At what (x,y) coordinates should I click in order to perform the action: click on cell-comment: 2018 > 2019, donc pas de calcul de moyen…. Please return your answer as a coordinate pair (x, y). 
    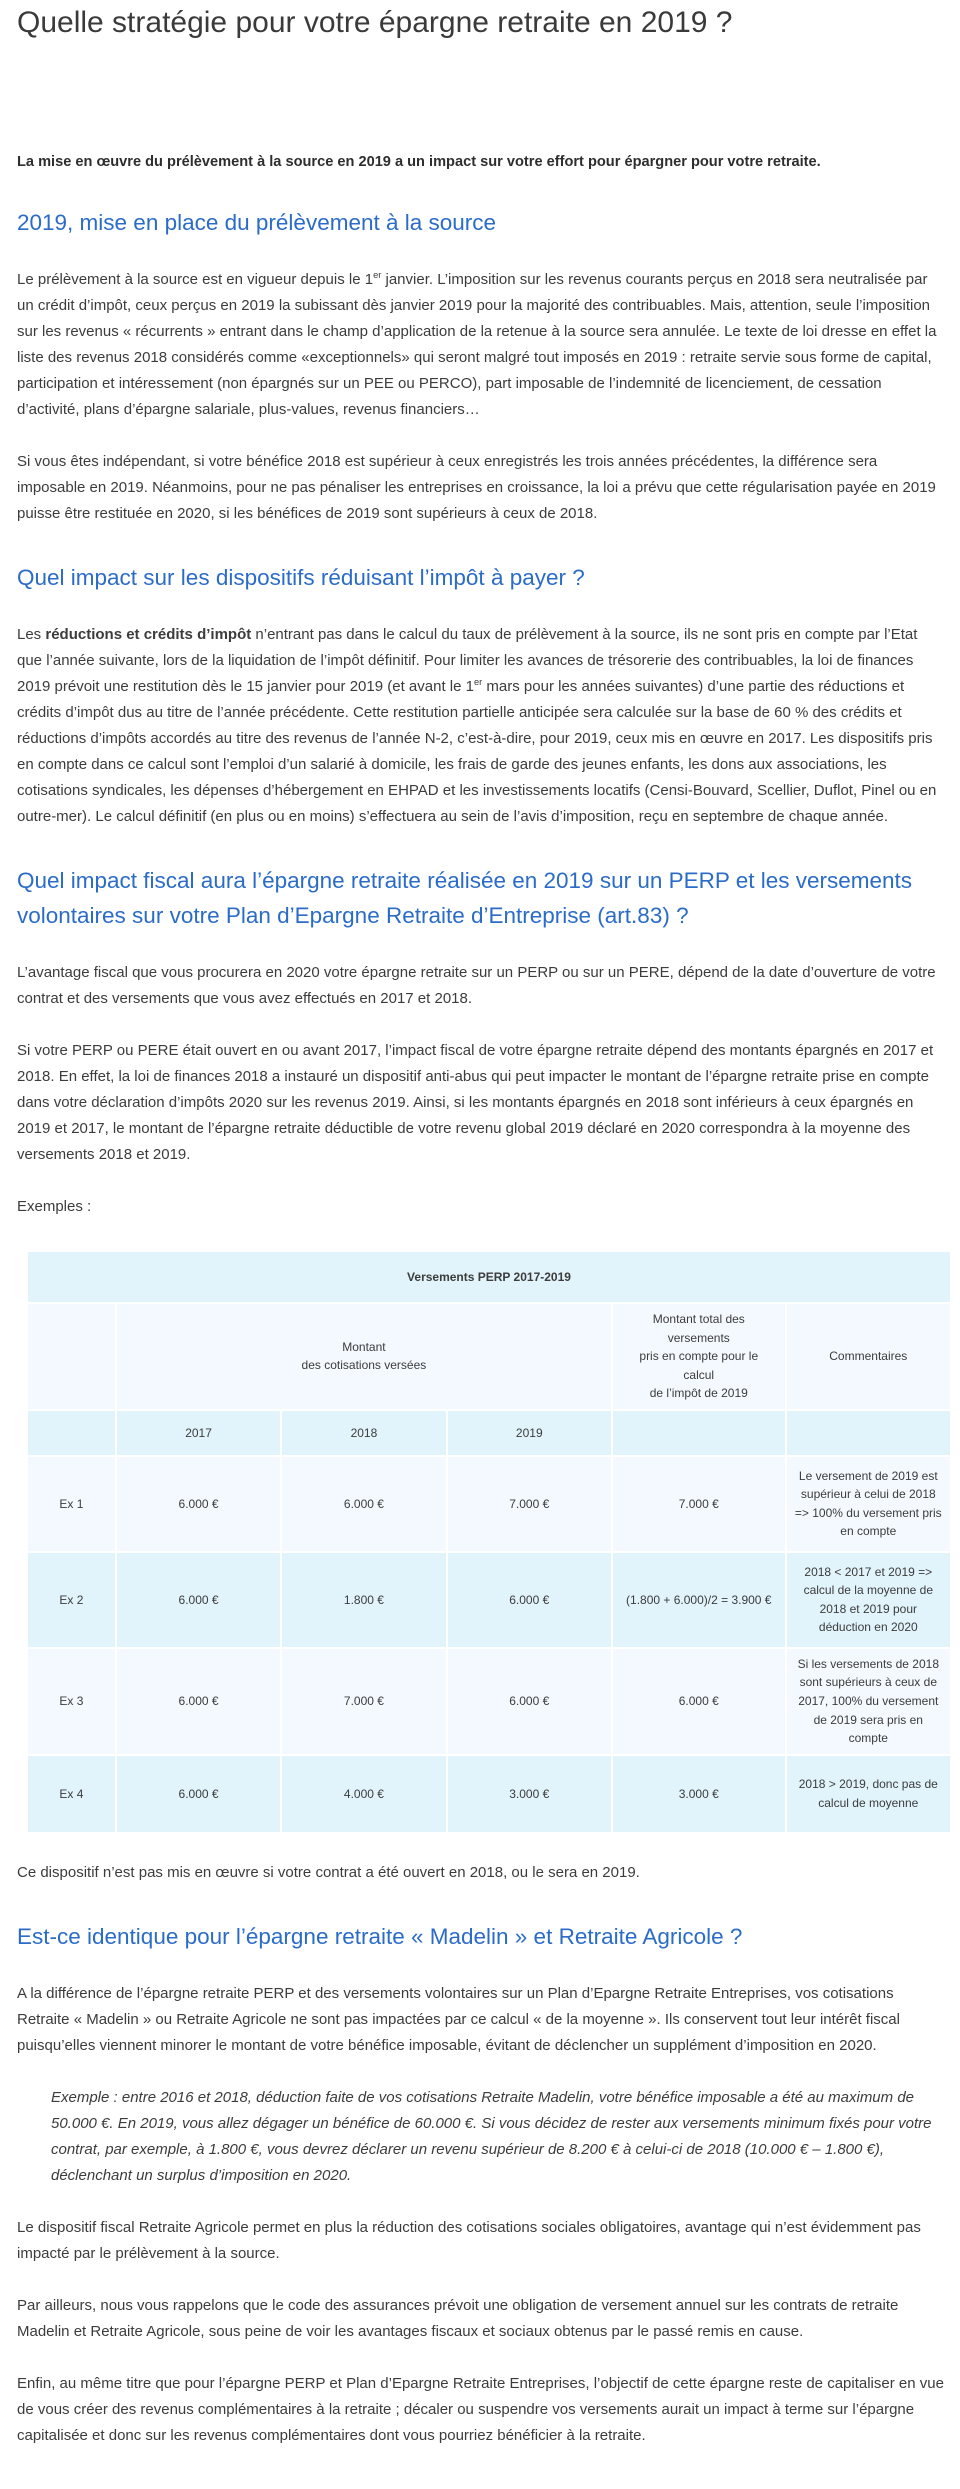
    Looking at the image, I should click on (868, 1793).